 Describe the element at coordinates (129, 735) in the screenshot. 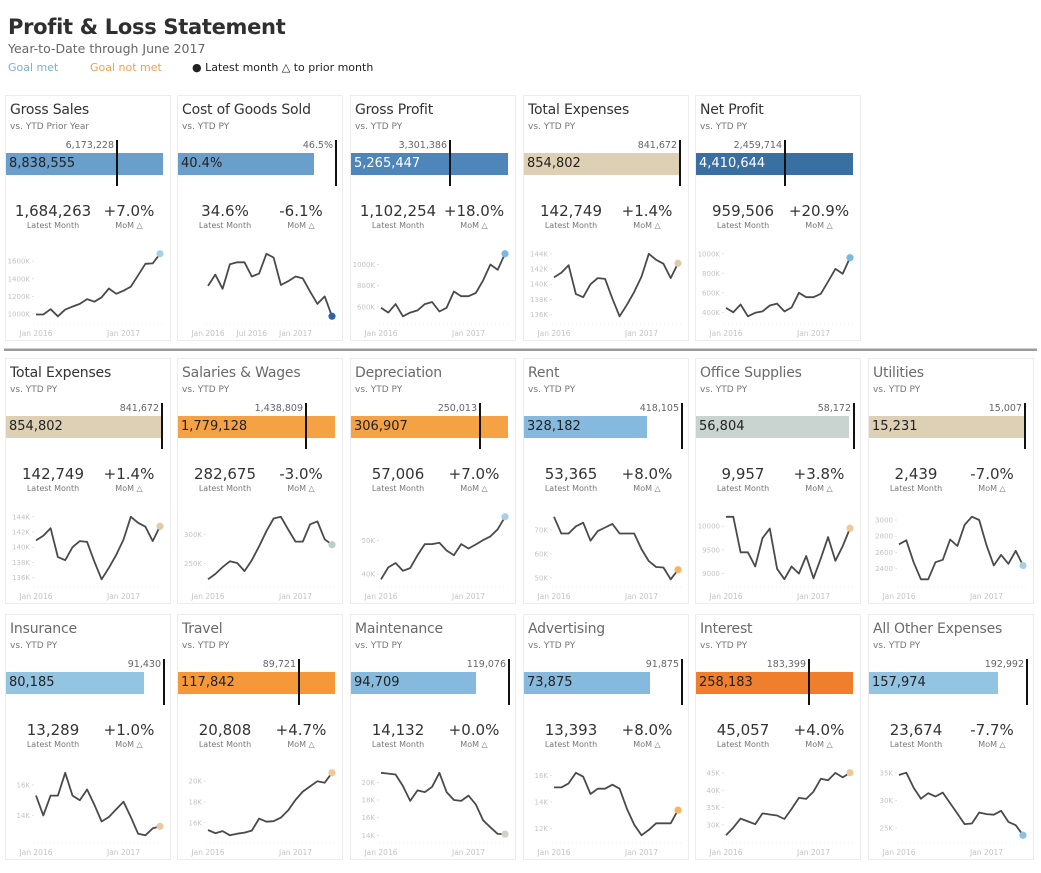

I see `mom-change-kpi: +1.0% MoM △` at that location.